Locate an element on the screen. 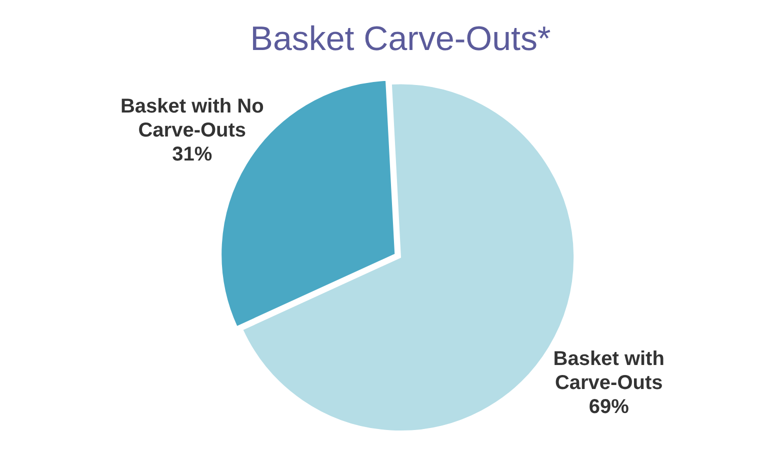 Image resolution: width=771 pixels, height=464 pixels. data-label: 69% is located at coordinates (609, 407).